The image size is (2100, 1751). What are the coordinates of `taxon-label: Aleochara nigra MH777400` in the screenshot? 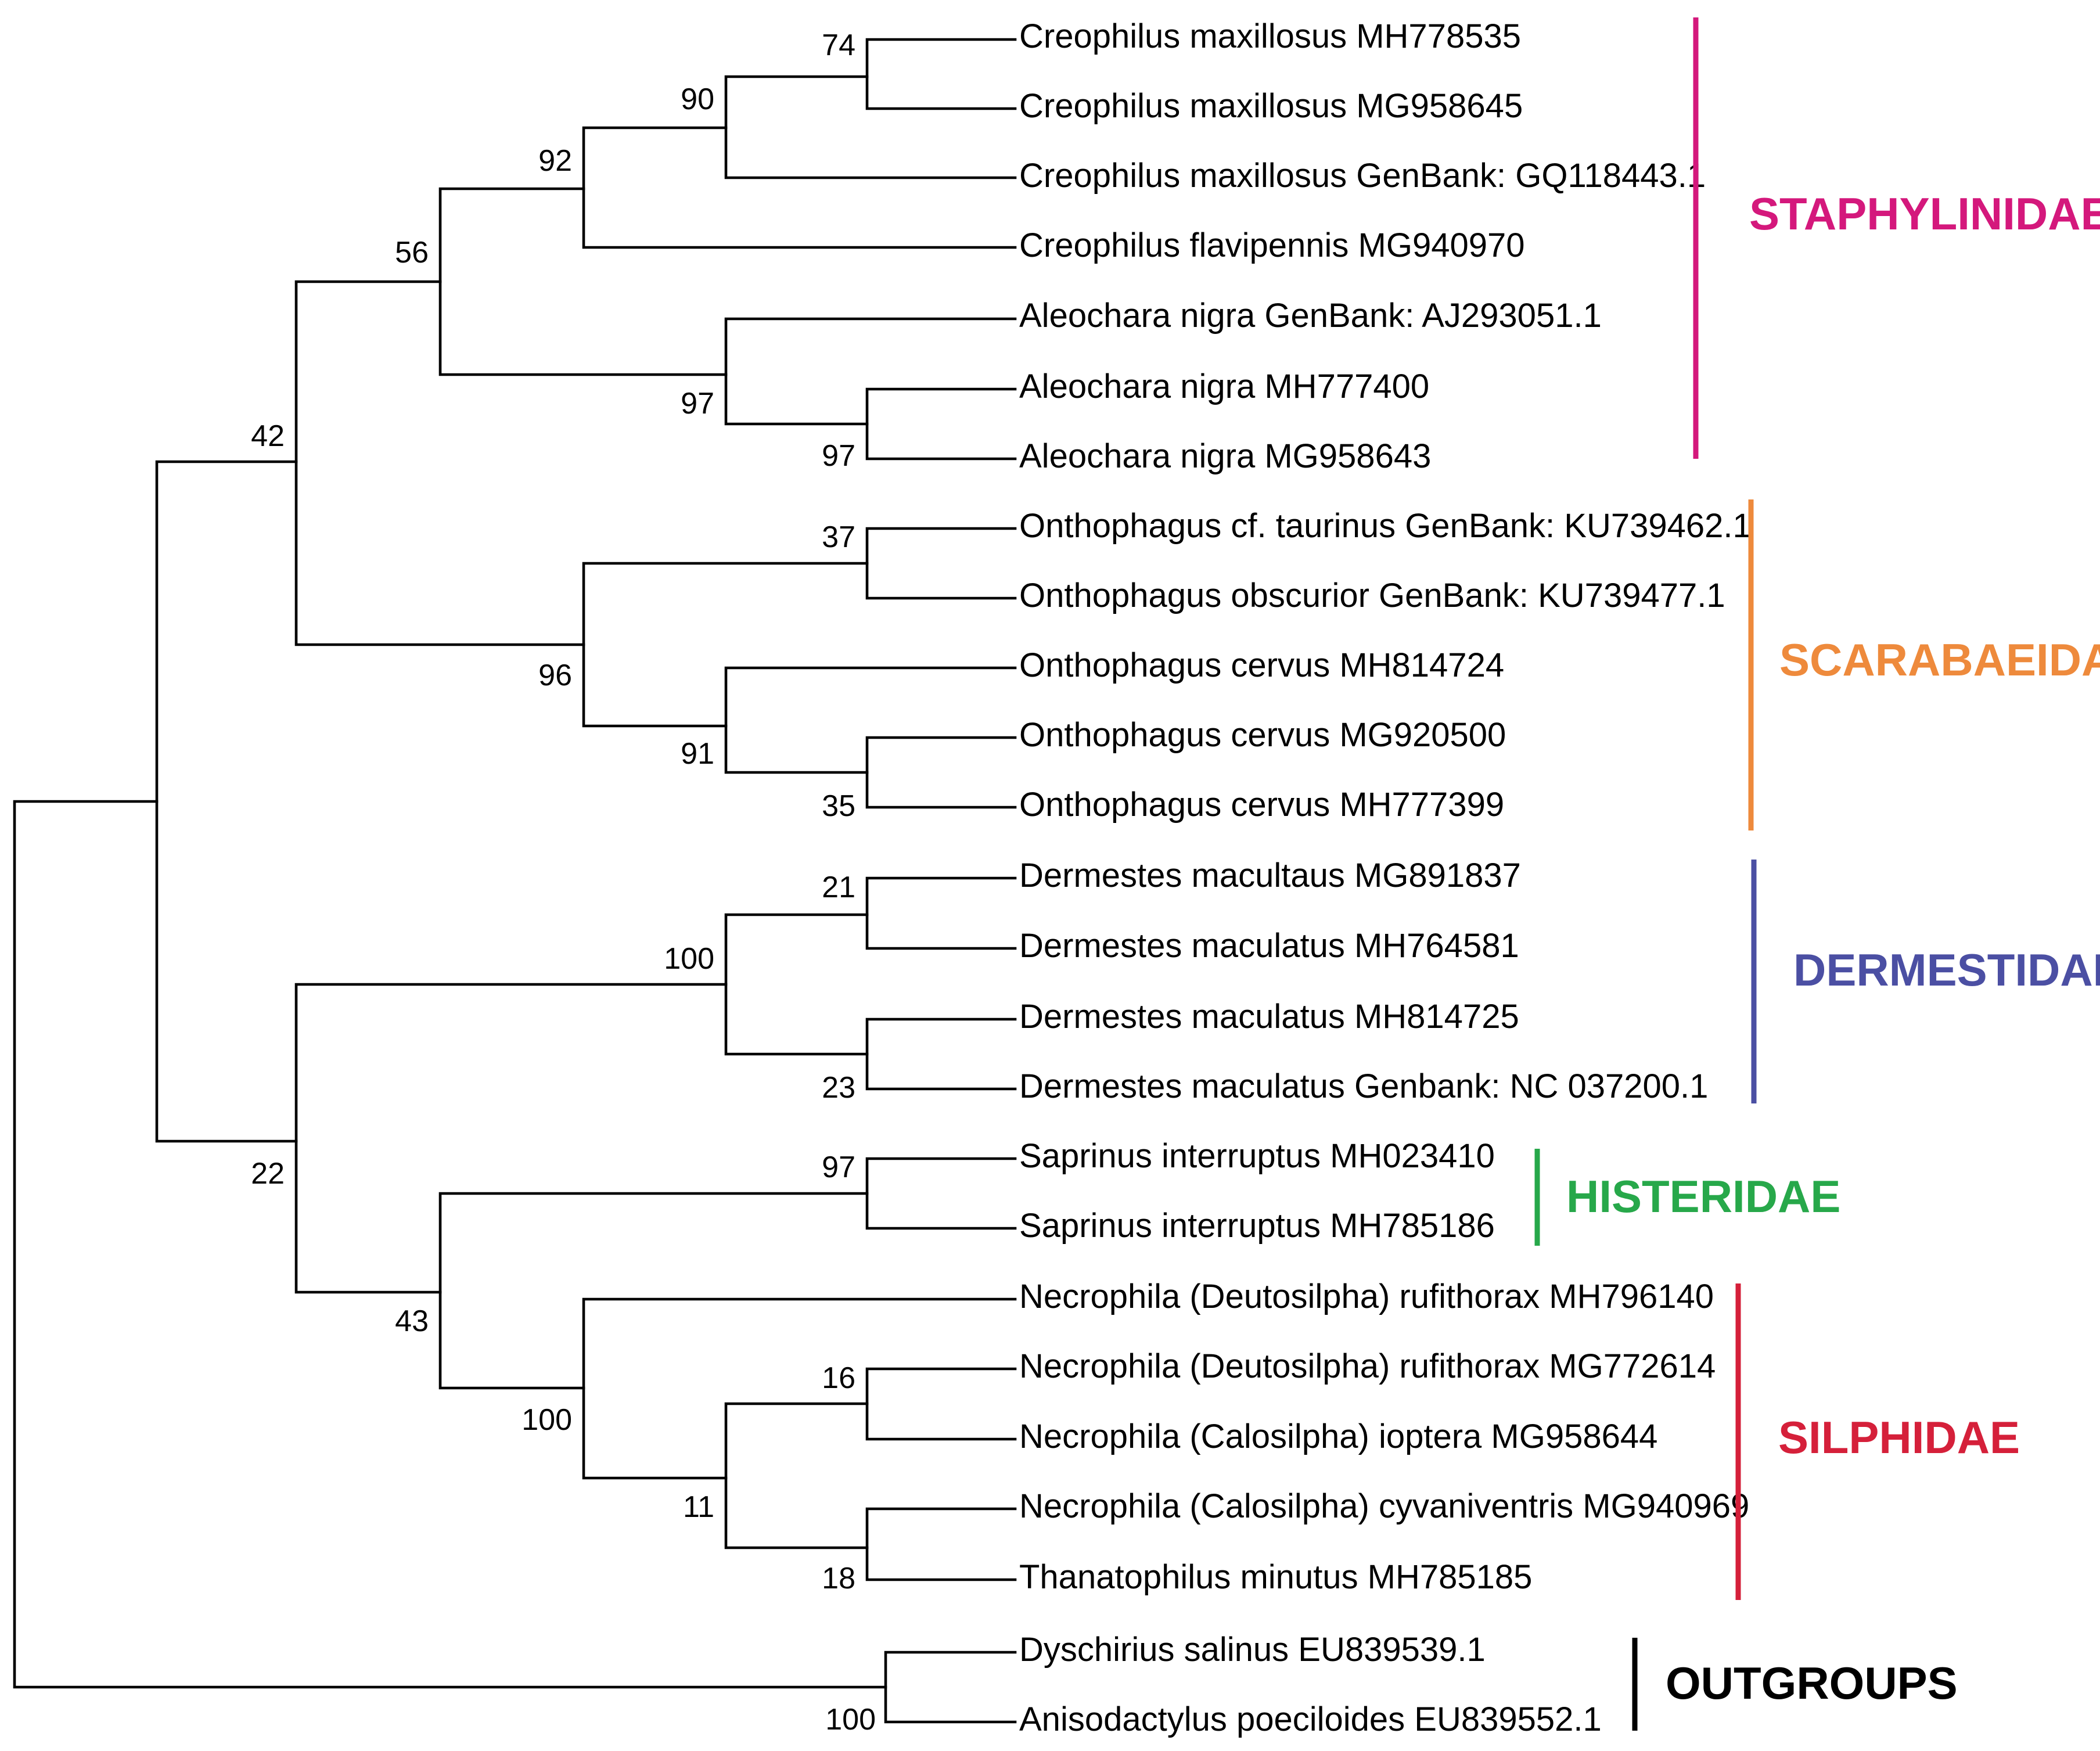 It's located at (1224, 386).